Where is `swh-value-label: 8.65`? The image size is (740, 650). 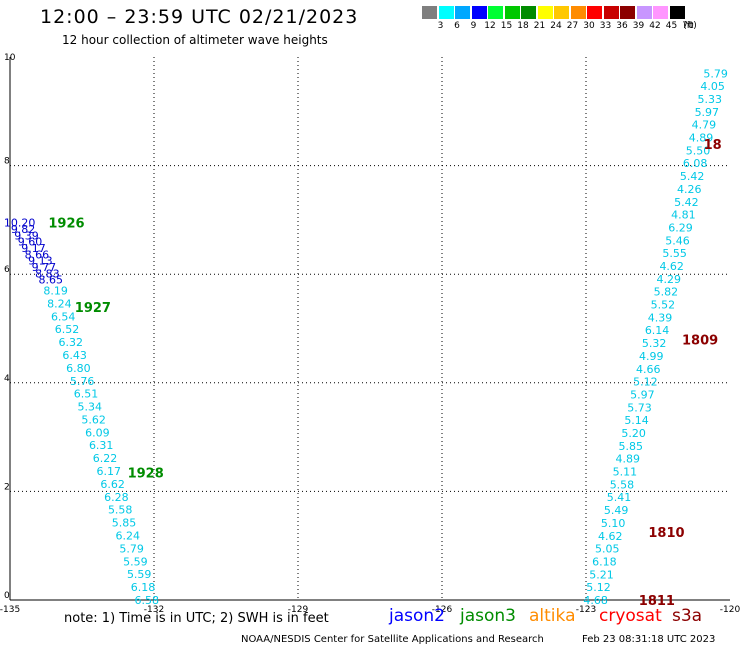
swh-value-label: 8.65 is located at coordinates (51, 280).